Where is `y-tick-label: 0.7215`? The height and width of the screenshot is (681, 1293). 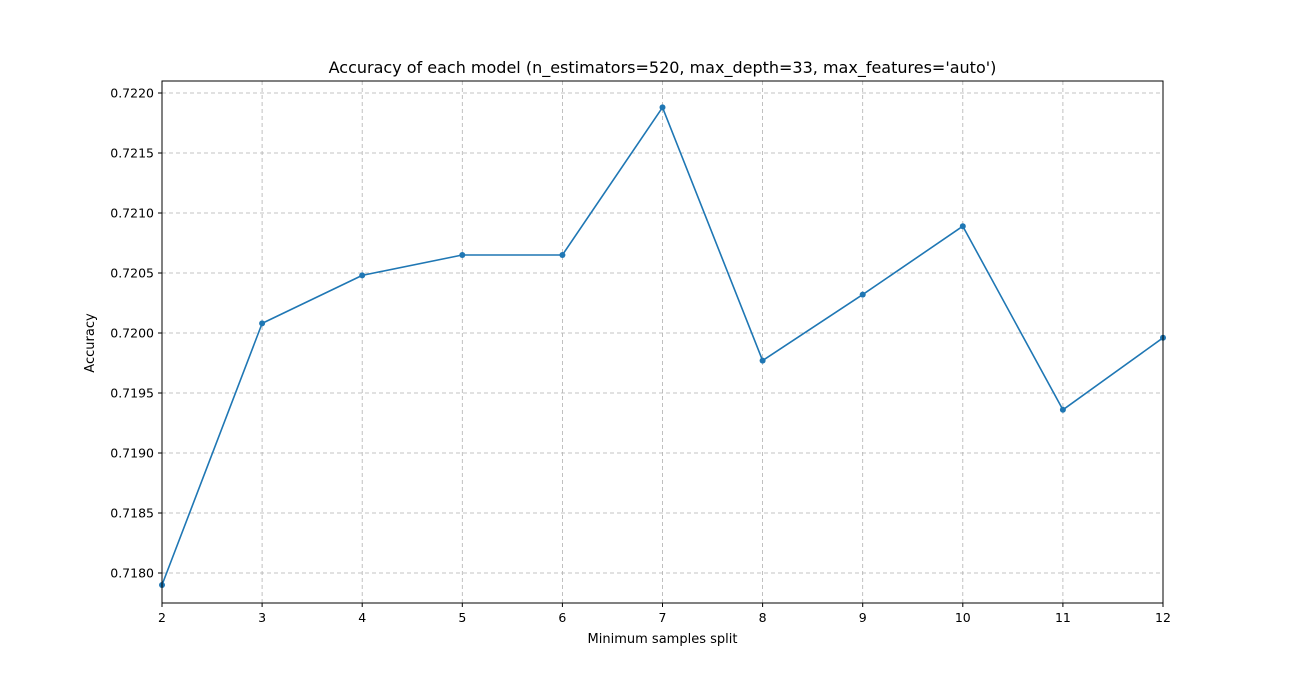
y-tick-label: 0.7215 is located at coordinates (132, 153).